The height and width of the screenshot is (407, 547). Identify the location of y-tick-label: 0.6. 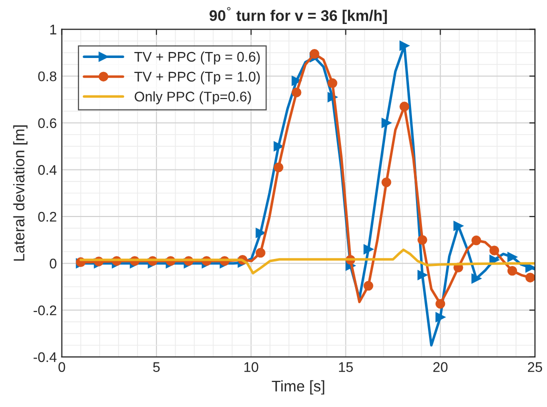
(47, 123).